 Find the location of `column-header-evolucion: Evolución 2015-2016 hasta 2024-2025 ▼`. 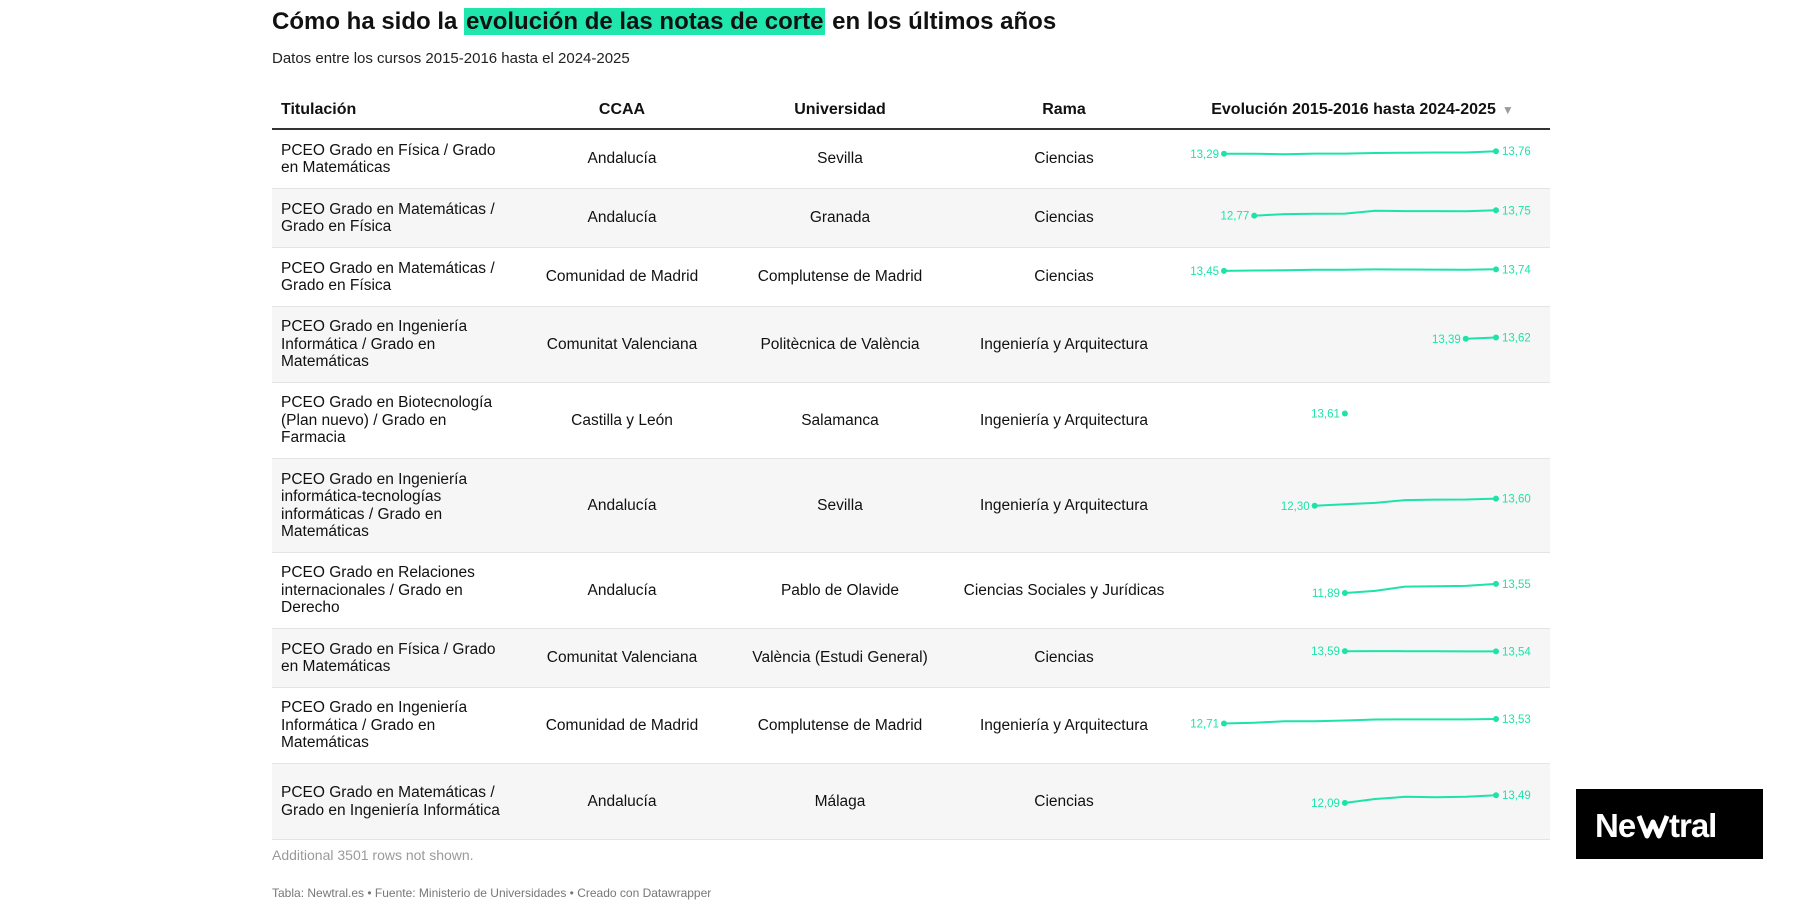

column-header-evolucion: Evolución 2015-2016 hasta 2024-2025 ▼ is located at coordinates (1362, 111).